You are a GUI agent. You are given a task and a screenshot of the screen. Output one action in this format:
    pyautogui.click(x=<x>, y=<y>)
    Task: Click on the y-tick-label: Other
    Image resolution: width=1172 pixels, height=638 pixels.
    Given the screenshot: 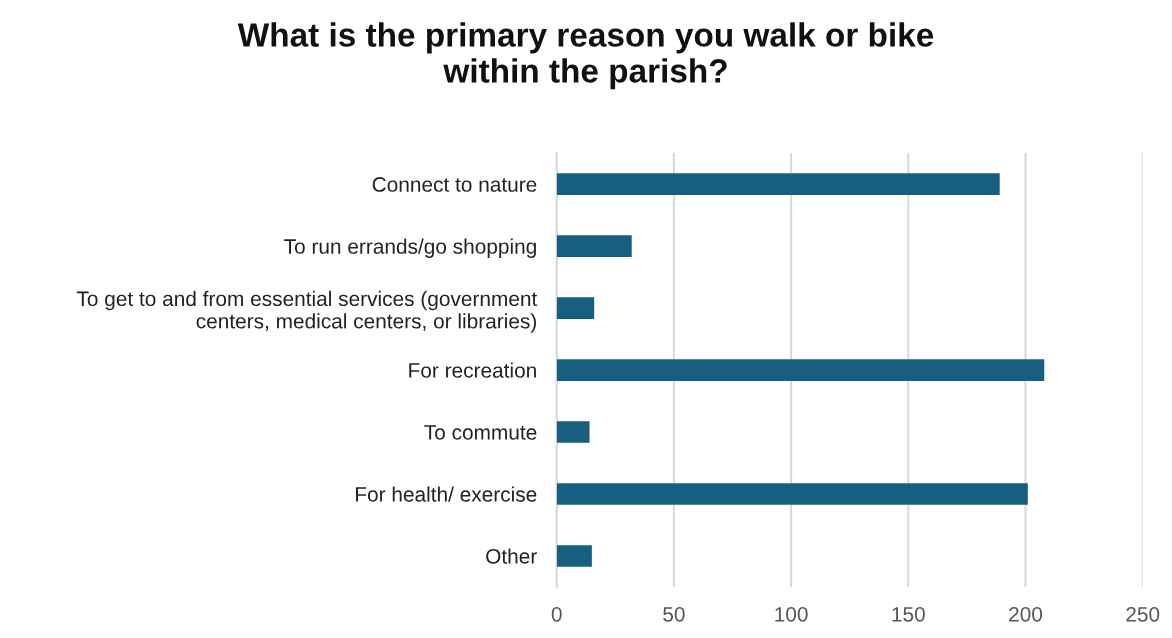 What is the action you would take?
    pyautogui.click(x=511, y=556)
    